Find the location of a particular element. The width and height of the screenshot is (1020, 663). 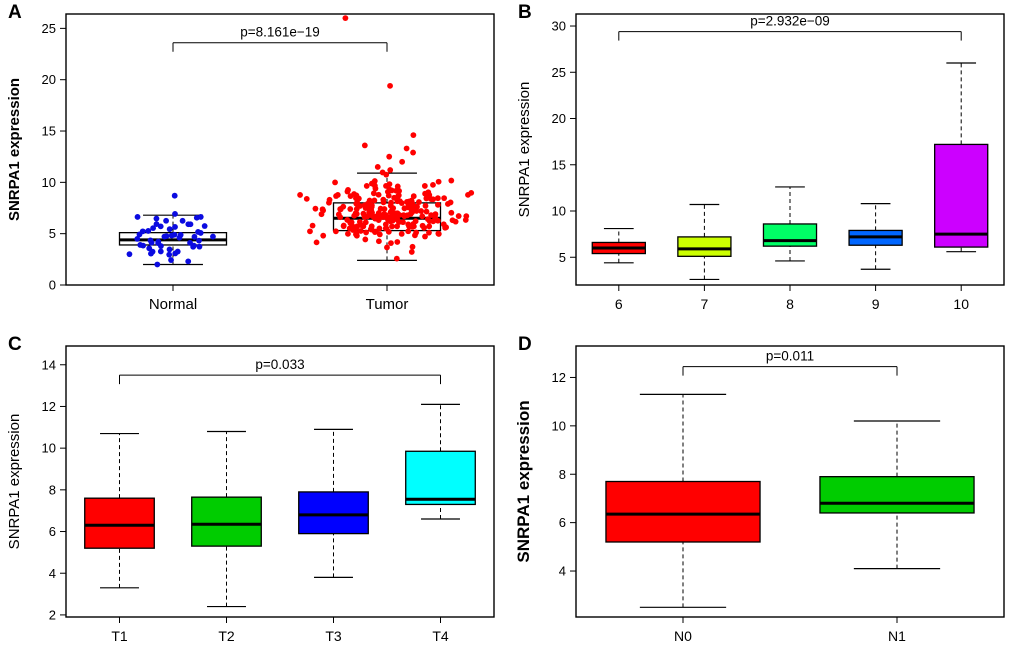

x-axis: T1 T2 T3 T4 is located at coordinates (280, 630).